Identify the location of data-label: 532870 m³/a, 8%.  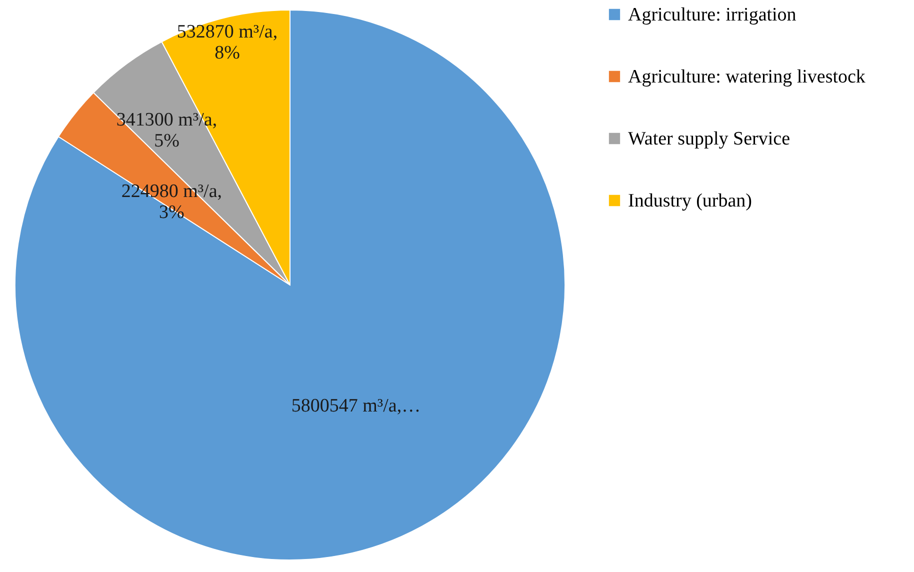
(227, 42).